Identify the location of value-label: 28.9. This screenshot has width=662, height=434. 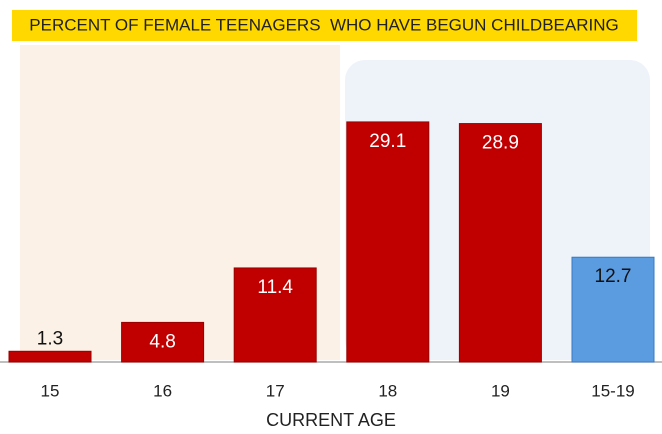
(500, 143).